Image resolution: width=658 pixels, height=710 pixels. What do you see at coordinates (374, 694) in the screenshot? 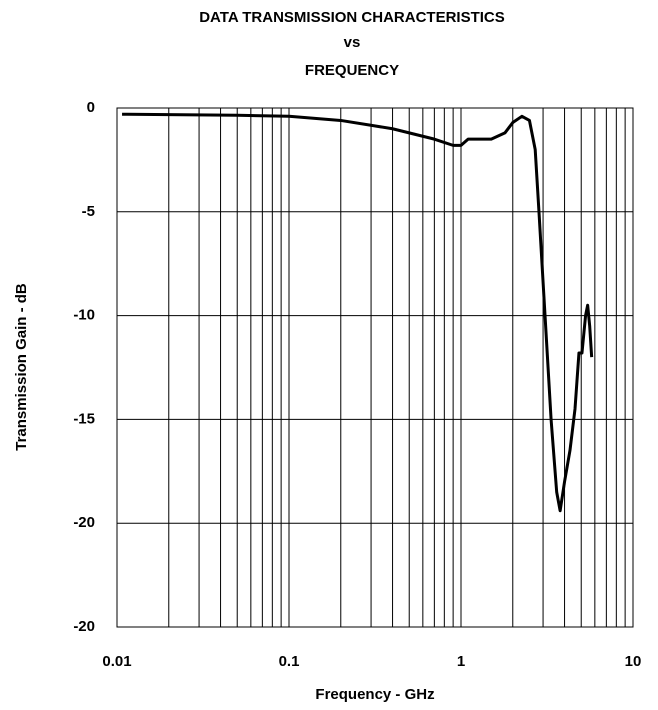
I see `x-axis-label: Frequency - GHz` at bounding box center [374, 694].